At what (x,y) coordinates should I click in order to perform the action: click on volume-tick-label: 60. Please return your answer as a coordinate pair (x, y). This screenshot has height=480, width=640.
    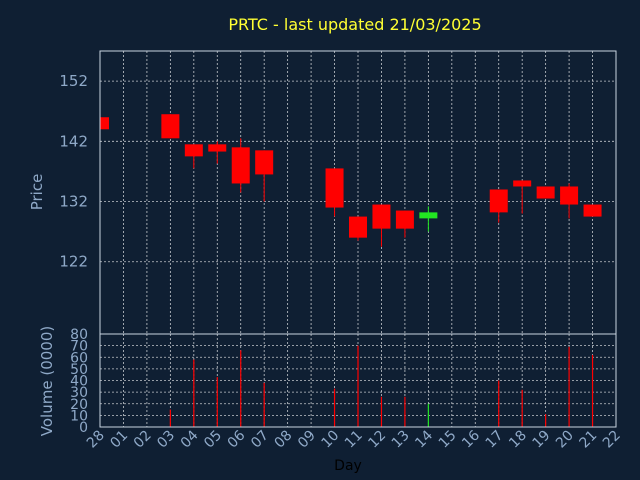
    Looking at the image, I should click on (79, 358).